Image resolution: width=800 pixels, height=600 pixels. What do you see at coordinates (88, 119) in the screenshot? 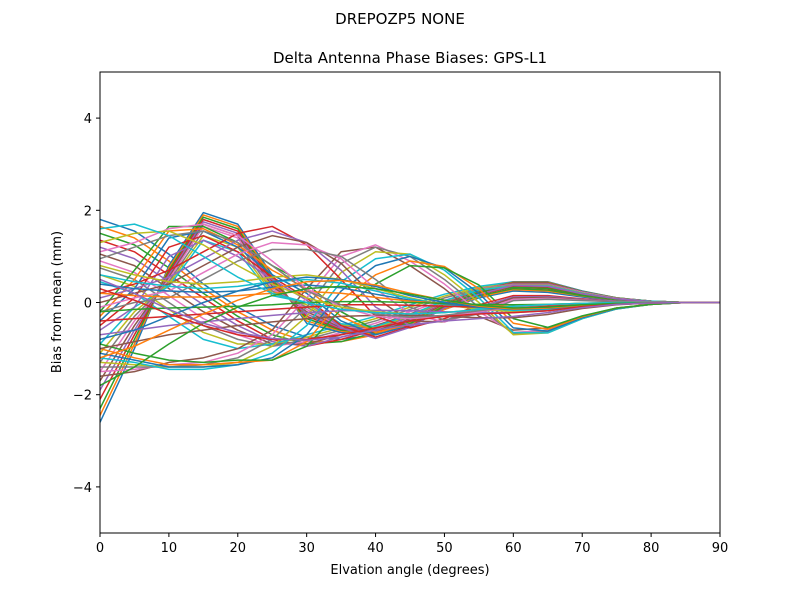
I see `y-tick-label: 4` at bounding box center [88, 119].